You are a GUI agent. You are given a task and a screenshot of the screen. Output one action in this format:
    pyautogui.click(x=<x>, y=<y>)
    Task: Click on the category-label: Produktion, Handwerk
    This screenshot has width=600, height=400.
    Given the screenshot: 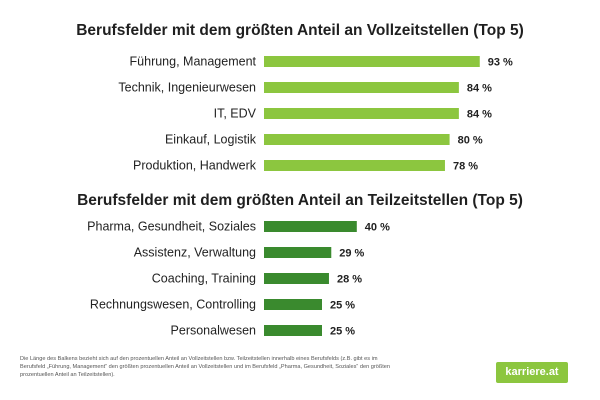 What is the action you would take?
    pyautogui.click(x=195, y=166)
    